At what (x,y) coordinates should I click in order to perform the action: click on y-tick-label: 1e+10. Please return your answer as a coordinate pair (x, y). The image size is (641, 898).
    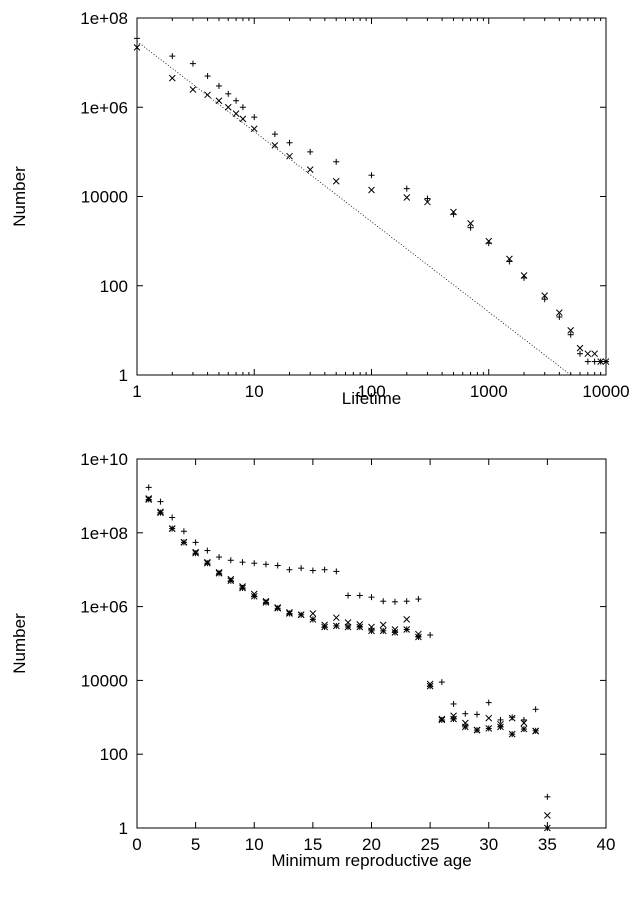
    Looking at the image, I should click on (104, 459).